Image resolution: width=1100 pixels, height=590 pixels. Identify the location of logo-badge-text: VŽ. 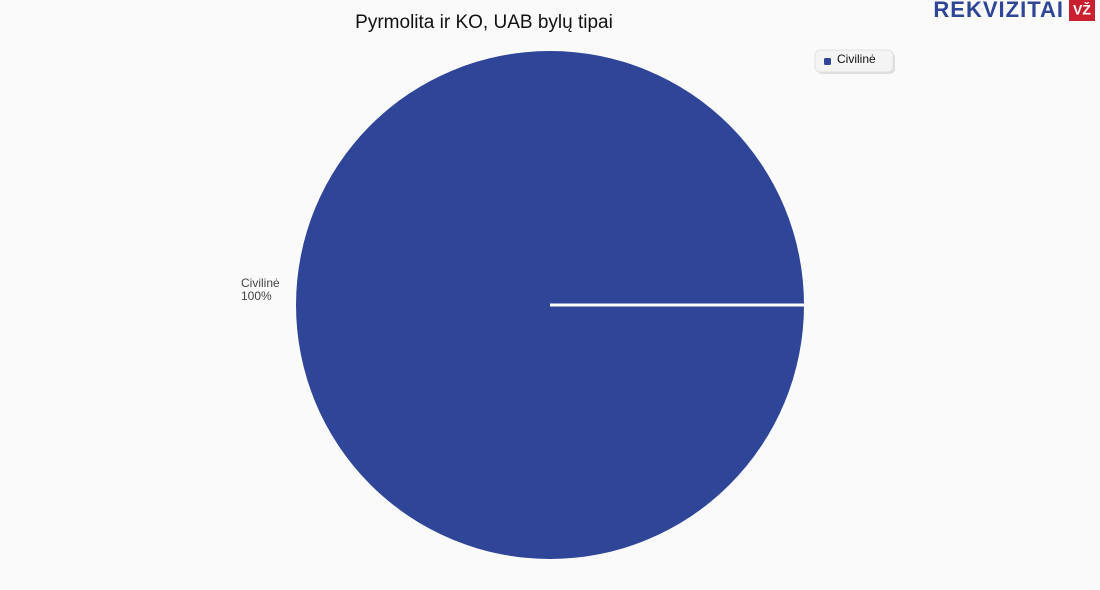
(1082, 9).